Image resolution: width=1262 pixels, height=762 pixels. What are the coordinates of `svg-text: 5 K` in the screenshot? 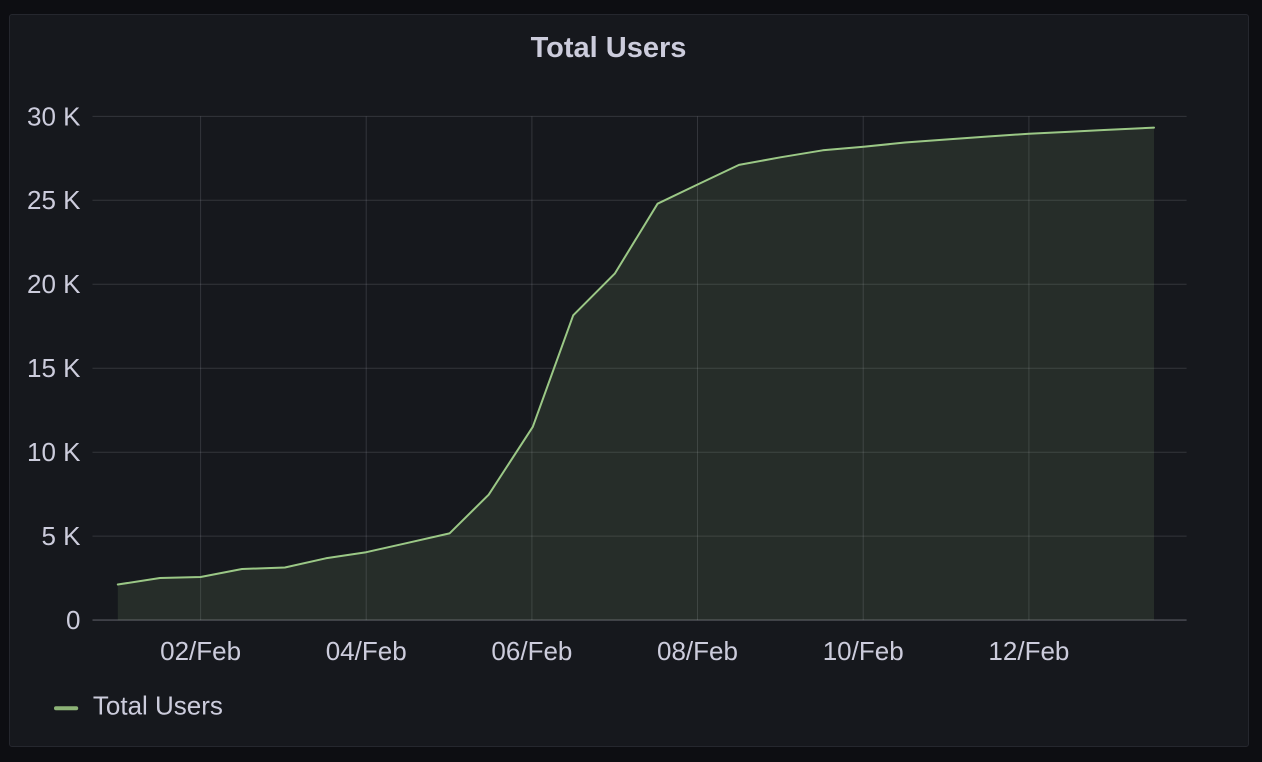 It's located at (61, 536).